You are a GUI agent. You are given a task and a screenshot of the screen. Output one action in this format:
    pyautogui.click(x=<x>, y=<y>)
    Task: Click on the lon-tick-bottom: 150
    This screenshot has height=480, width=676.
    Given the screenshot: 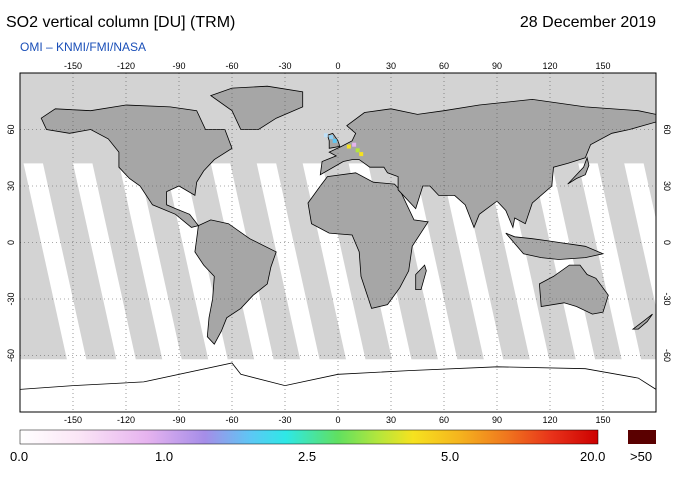 What is the action you would take?
    pyautogui.click(x=602, y=420)
    